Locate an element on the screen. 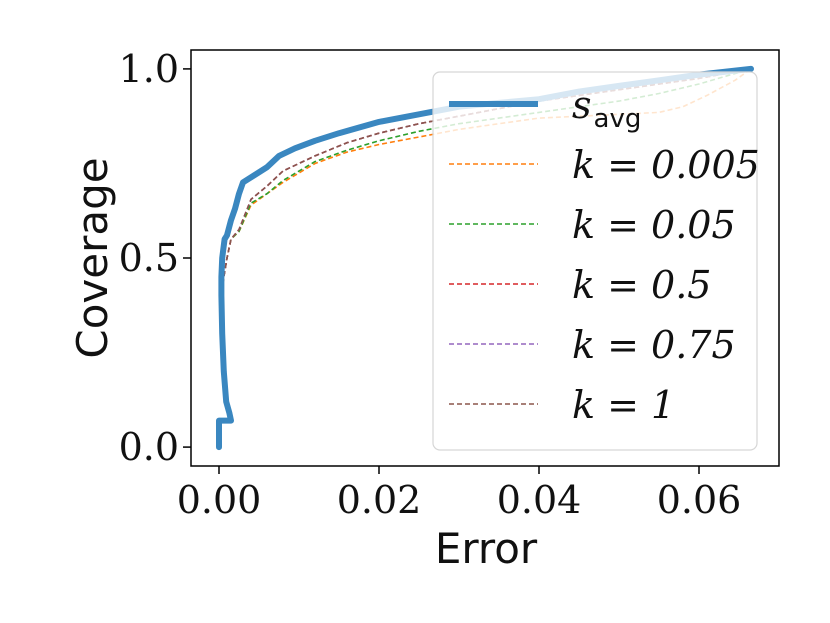 The height and width of the screenshot is (623, 830). y-tick-label: 1.0 is located at coordinates (149, 69).